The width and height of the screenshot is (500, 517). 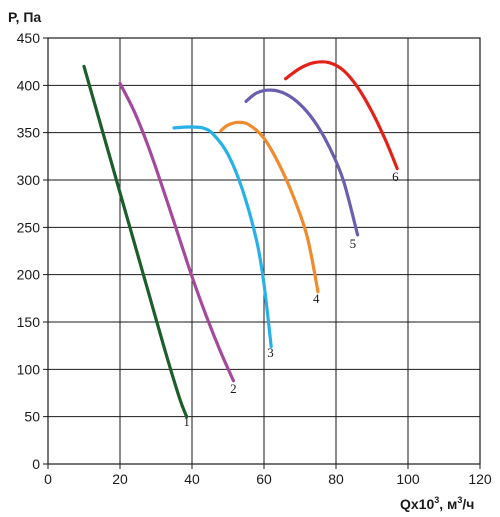 I want to click on y-tick-label: 0, so click(x=36, y=464).